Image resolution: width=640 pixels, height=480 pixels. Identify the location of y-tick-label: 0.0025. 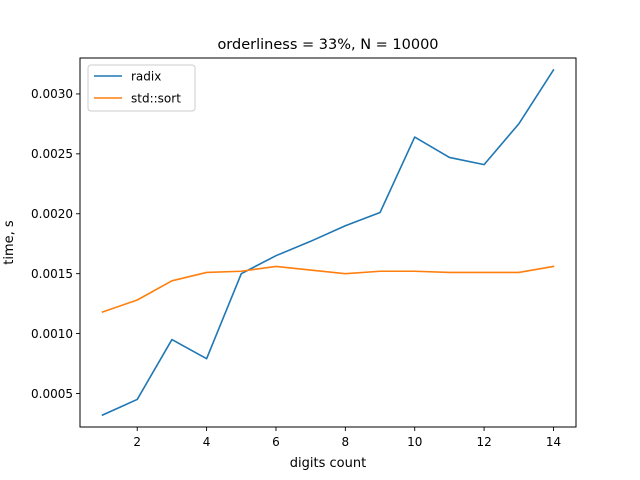
(52, 154).